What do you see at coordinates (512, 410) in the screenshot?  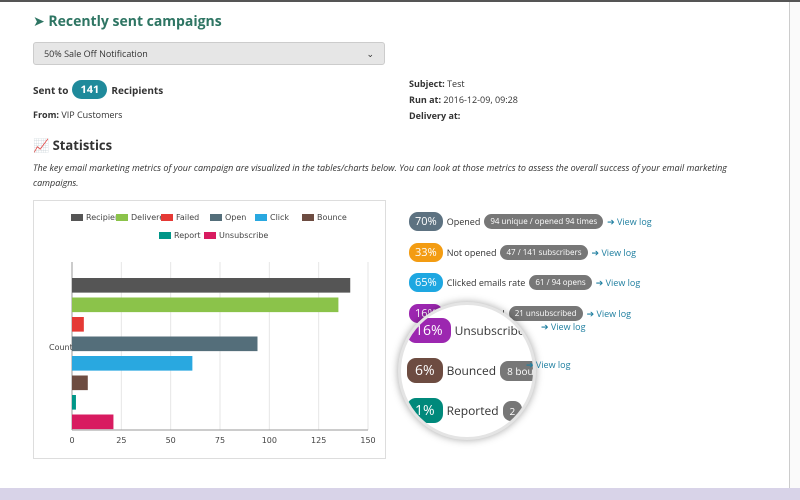 I see `count-pill: 2` at bounding box center [512, 410].